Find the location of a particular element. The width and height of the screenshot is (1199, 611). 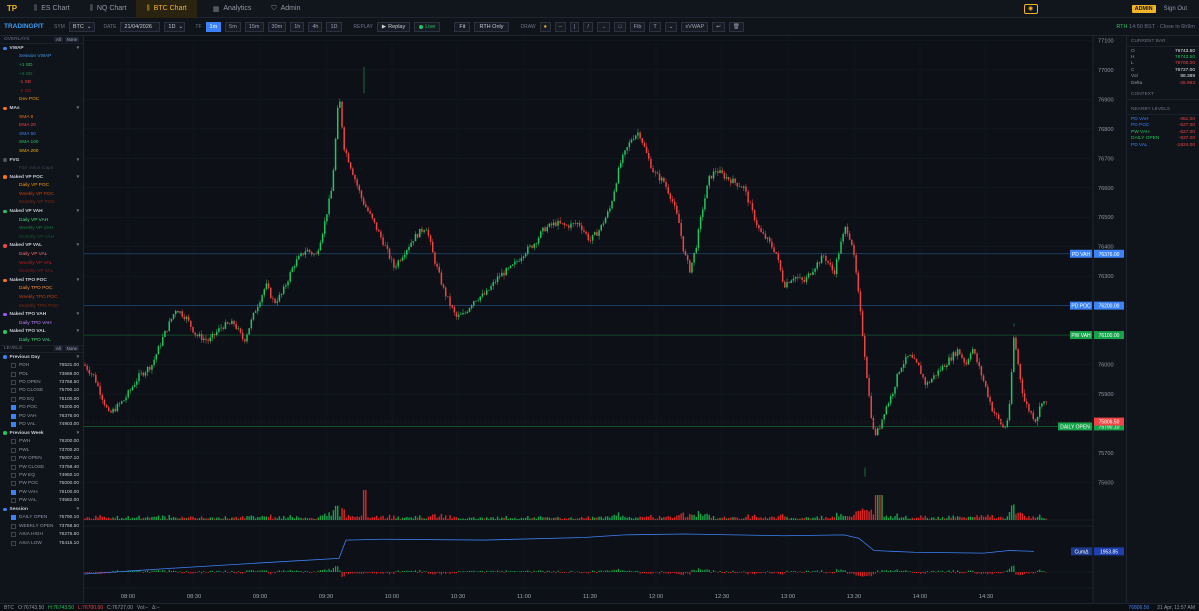

overlay-item: Weekly TPO POC is located at coordinates (41, 297).